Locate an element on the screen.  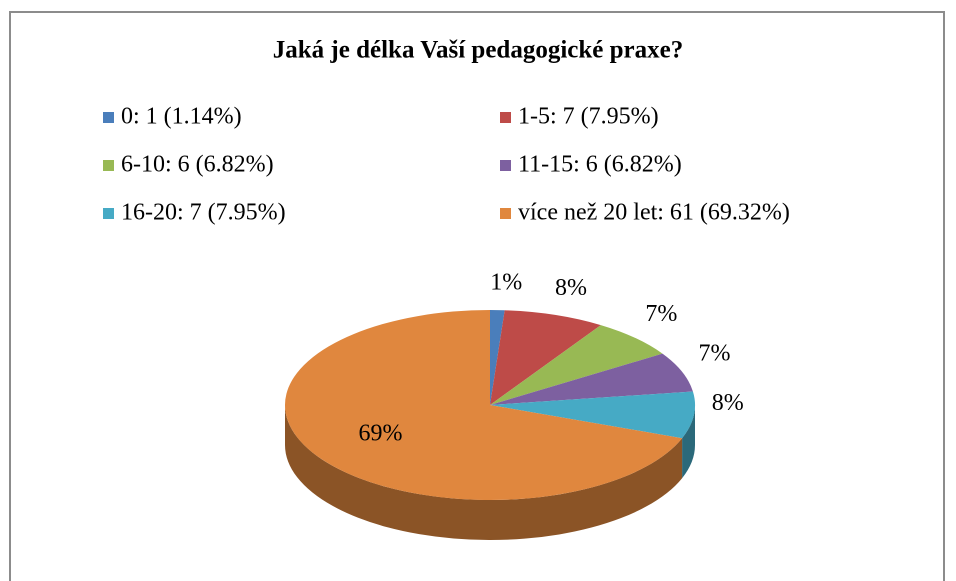
legend-label: 11-15: 6 (6.82%) is located at coordinates (600, 165).